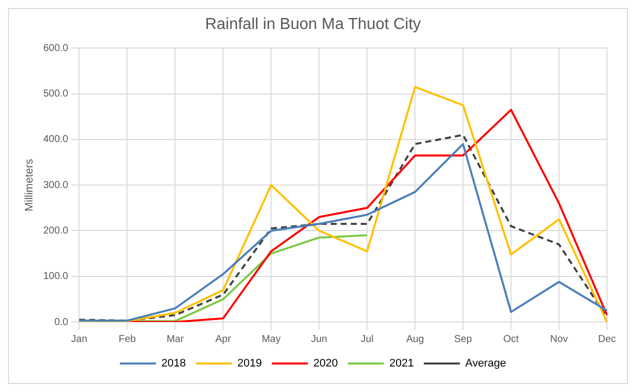 The image size is (638, 392). I want to click on legend-label: 2021, so click(401, 364).